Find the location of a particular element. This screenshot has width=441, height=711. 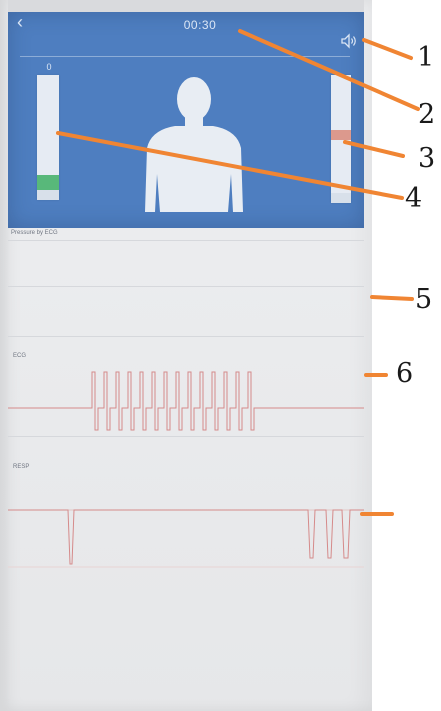

left-level-base is located at coordinates (48, 195).